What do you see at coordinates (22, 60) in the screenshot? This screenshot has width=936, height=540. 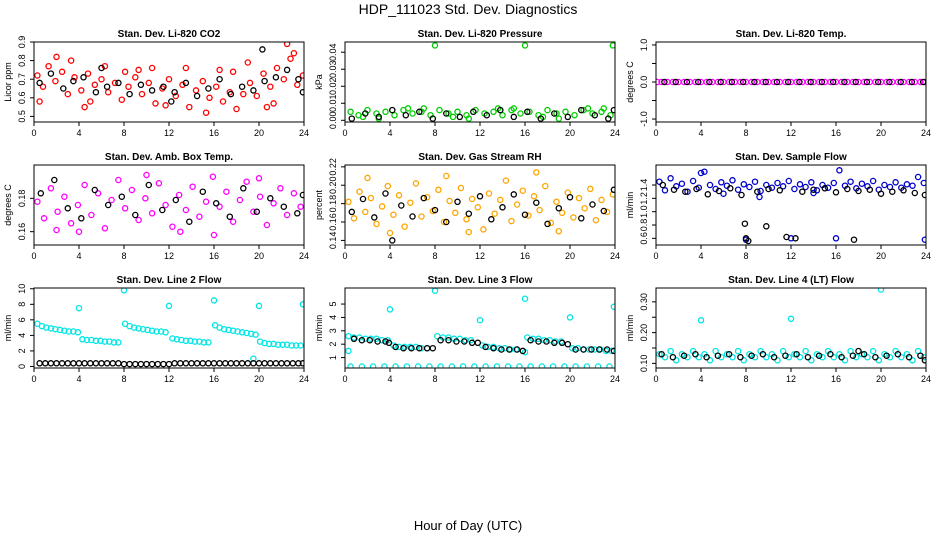 I see `y-tick-label: 0.8` at bounding box center [22, 60].